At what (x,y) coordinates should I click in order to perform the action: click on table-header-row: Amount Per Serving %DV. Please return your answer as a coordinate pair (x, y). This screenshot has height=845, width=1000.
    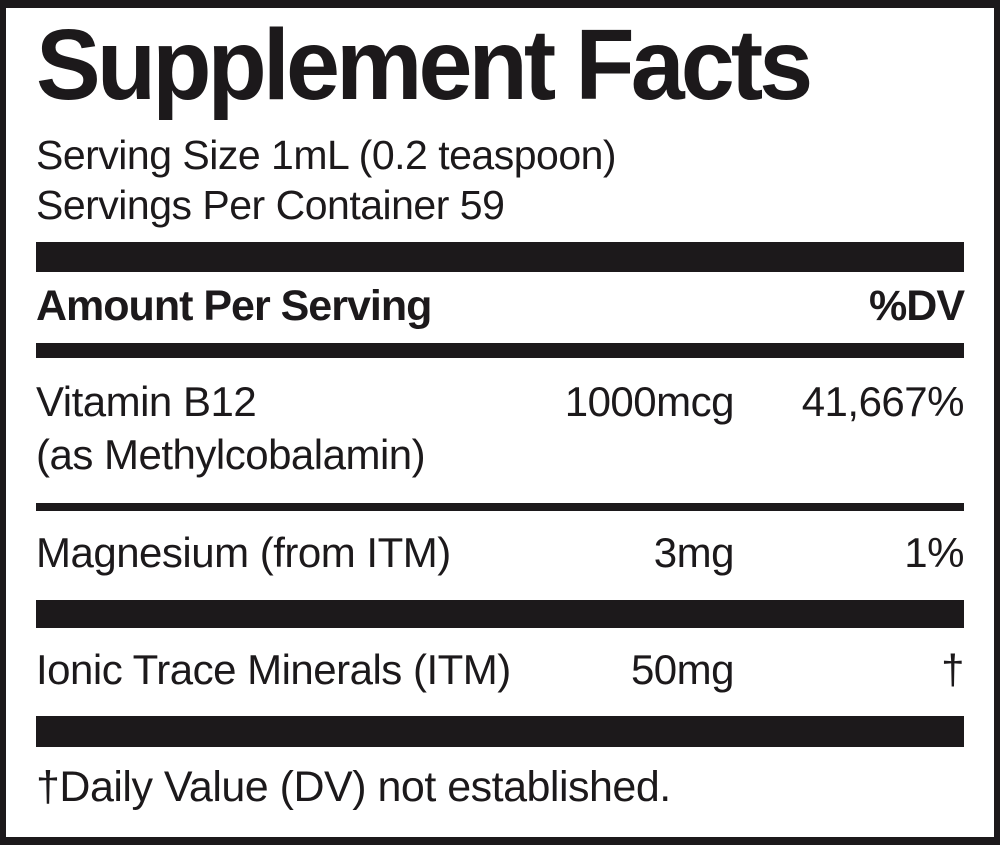
    Looking at the image, I should click on (500, 307).